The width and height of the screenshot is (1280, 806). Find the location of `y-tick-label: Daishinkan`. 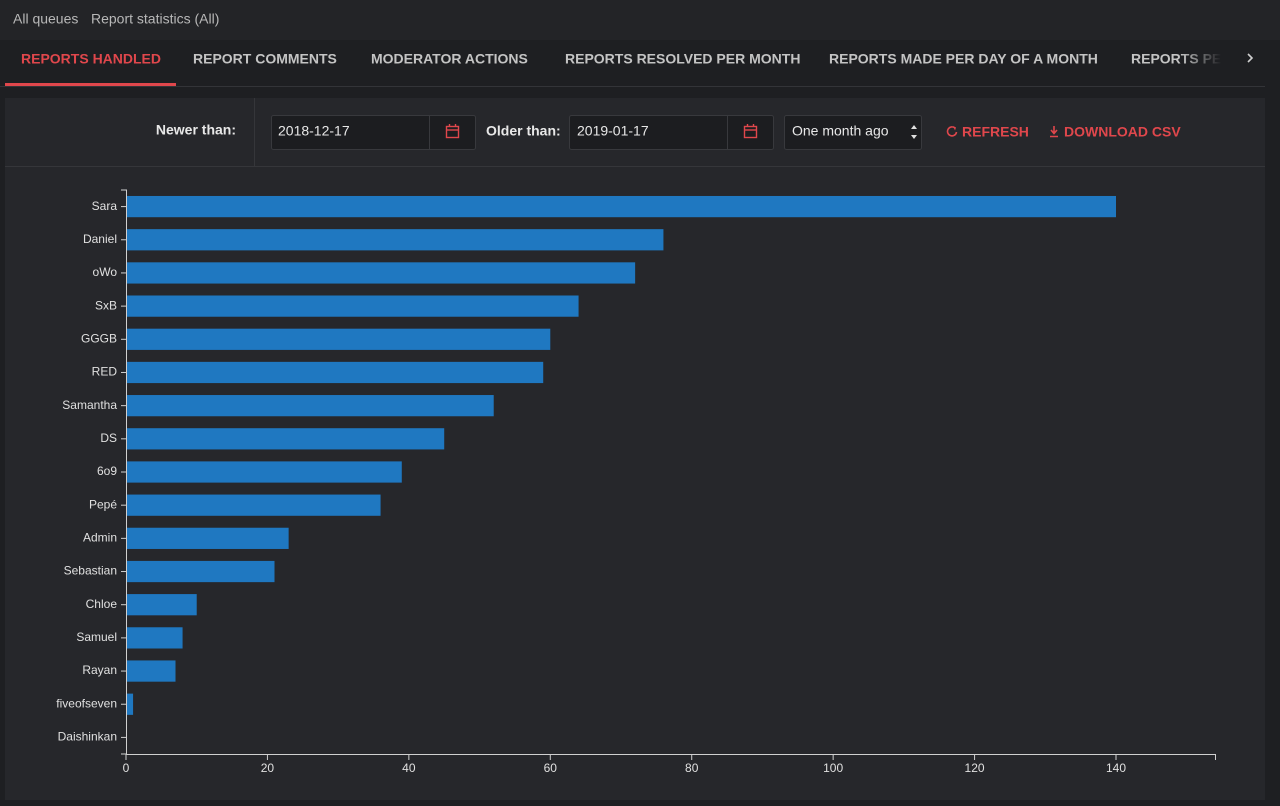

y-tick-label: Daishinkan is located at coordinates (87, 737).